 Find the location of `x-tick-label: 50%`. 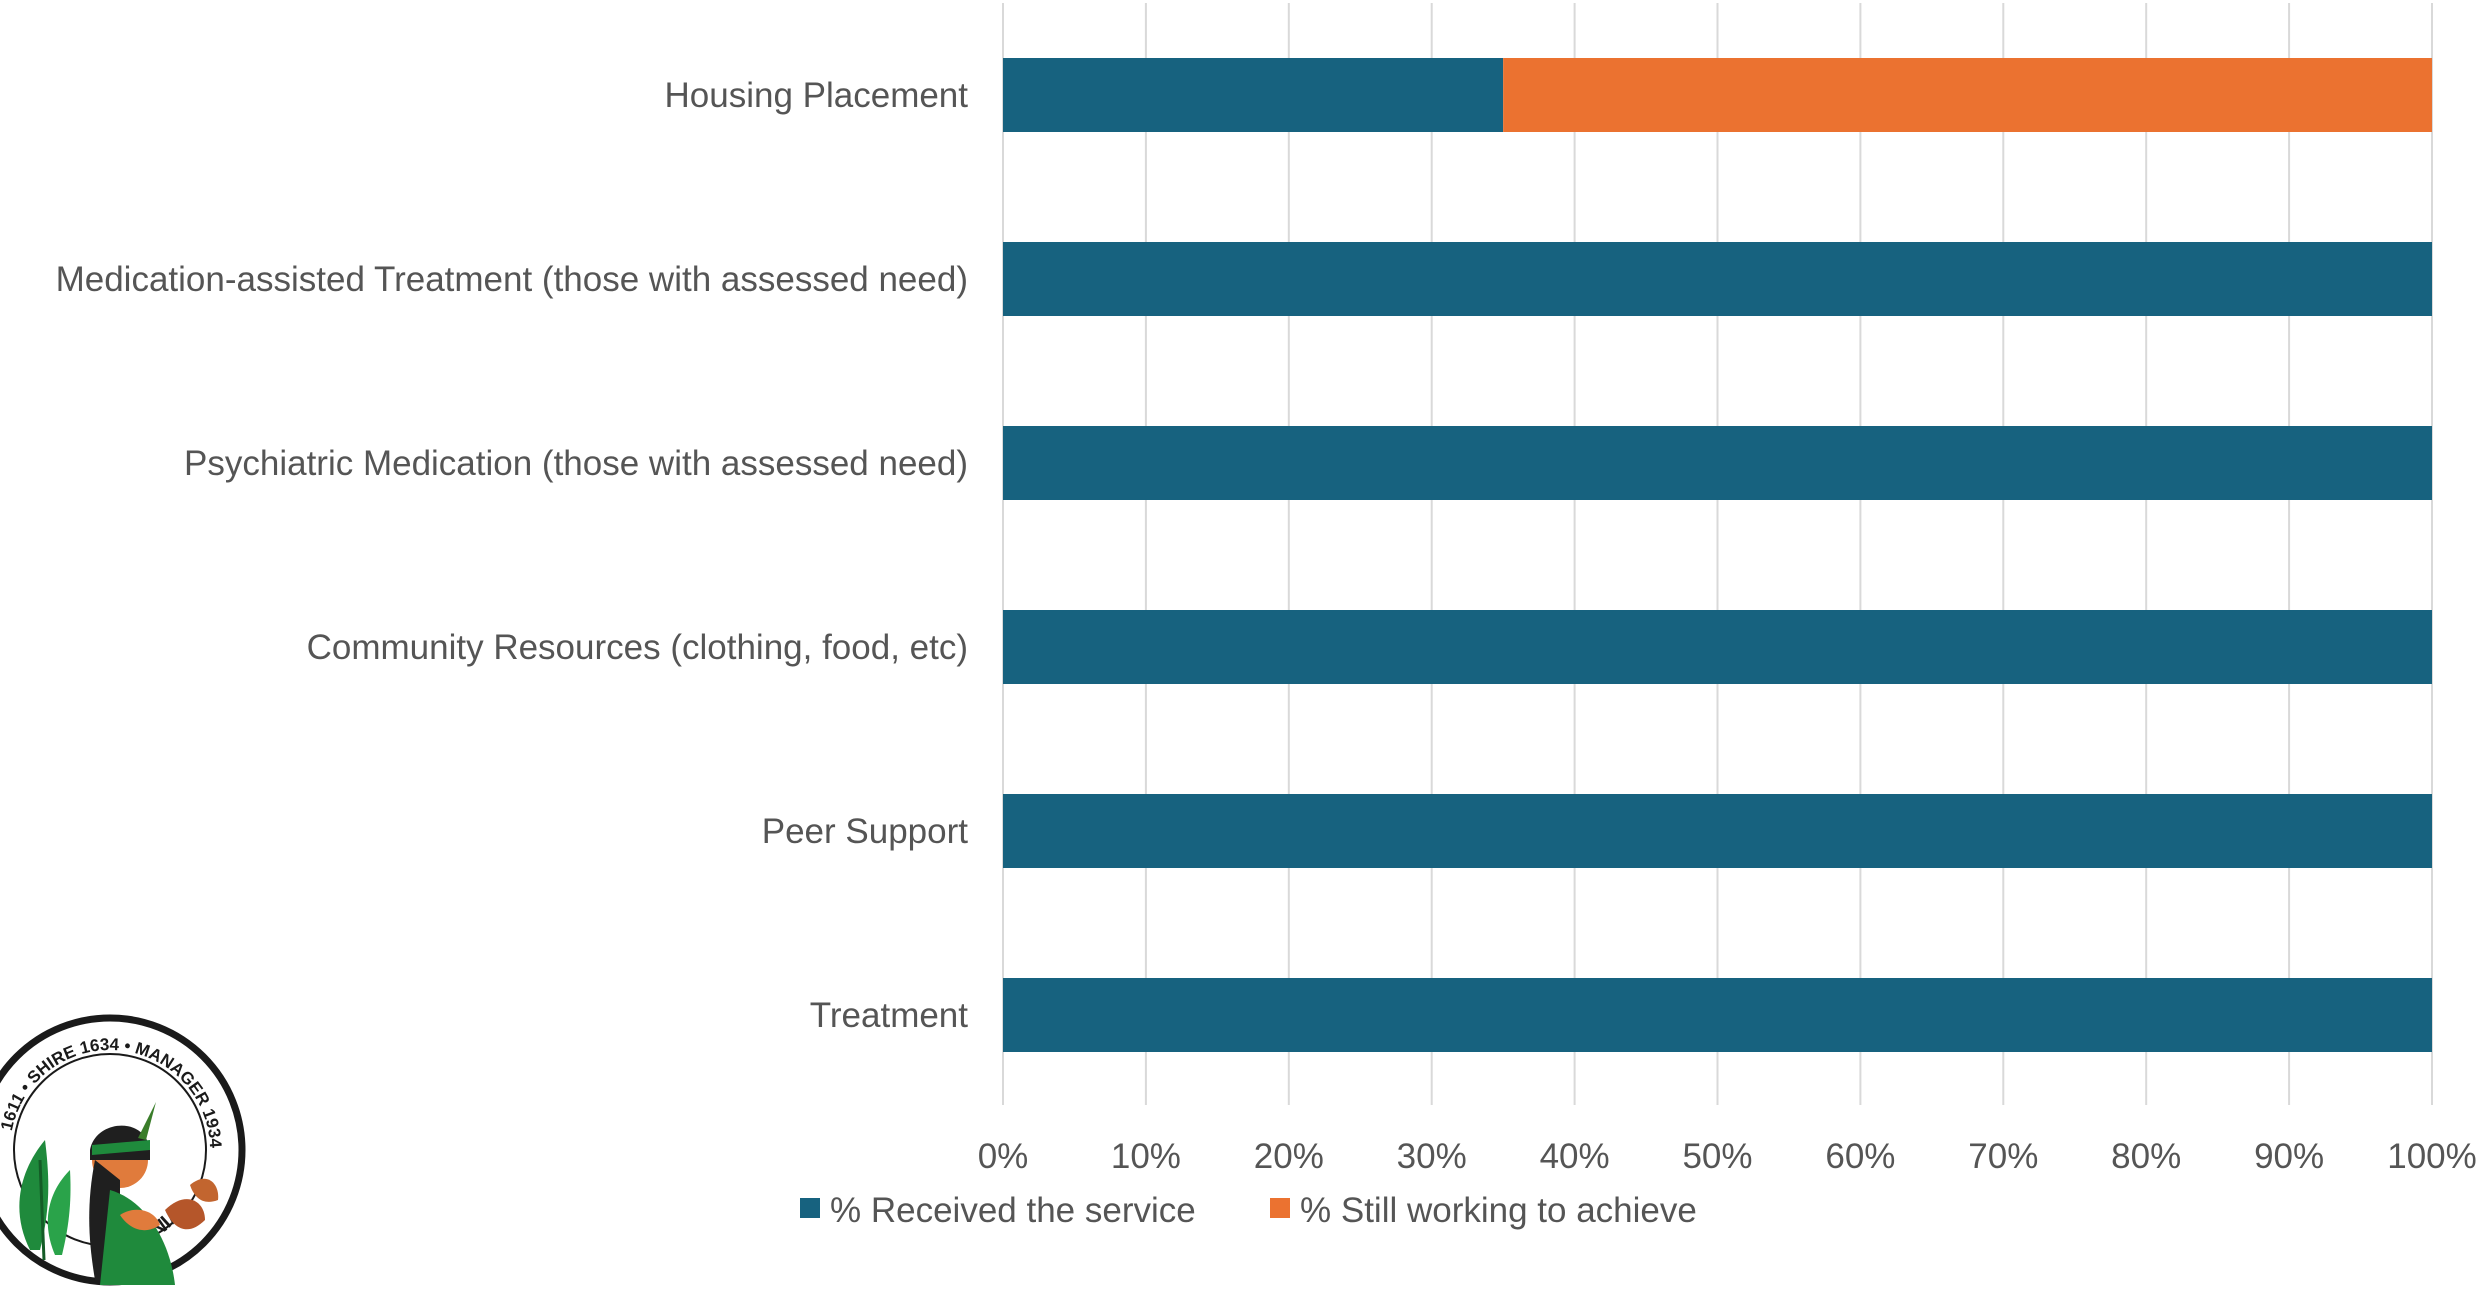

x-tick-label: 50% is located at coordinates (1717, 1156).